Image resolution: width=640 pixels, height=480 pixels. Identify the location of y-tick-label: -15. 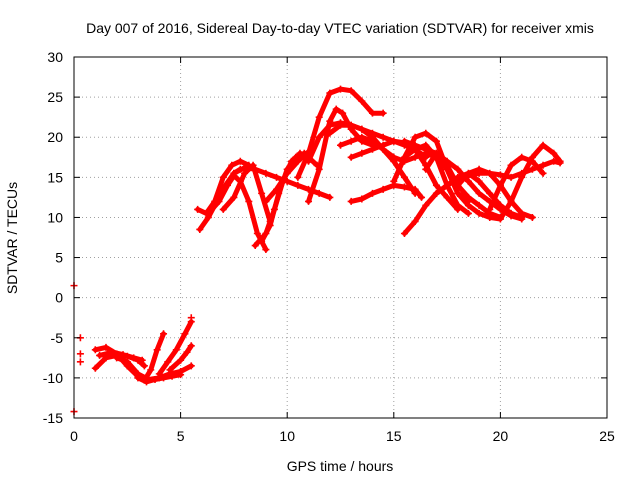
(53, 418).